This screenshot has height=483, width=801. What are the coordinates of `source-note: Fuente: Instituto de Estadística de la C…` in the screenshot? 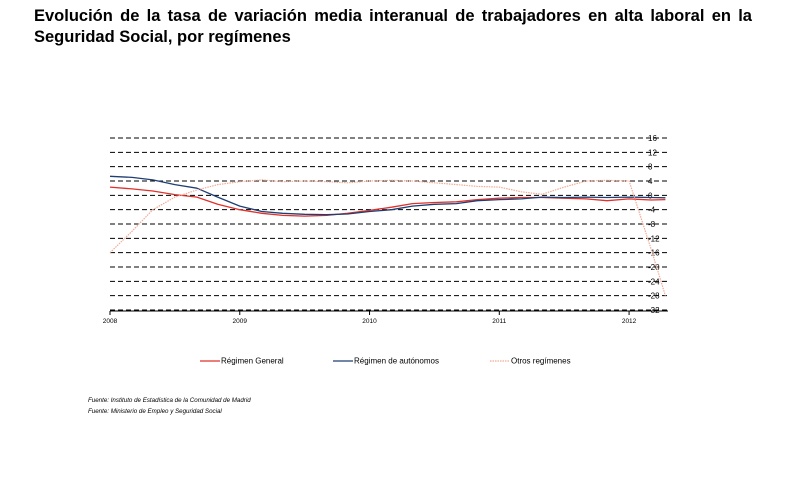 It's located at (169, 400).